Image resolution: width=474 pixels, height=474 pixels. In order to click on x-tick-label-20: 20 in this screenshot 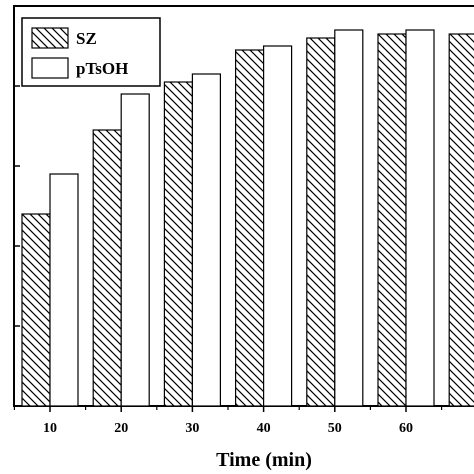, I will do `click(121, 428)`.